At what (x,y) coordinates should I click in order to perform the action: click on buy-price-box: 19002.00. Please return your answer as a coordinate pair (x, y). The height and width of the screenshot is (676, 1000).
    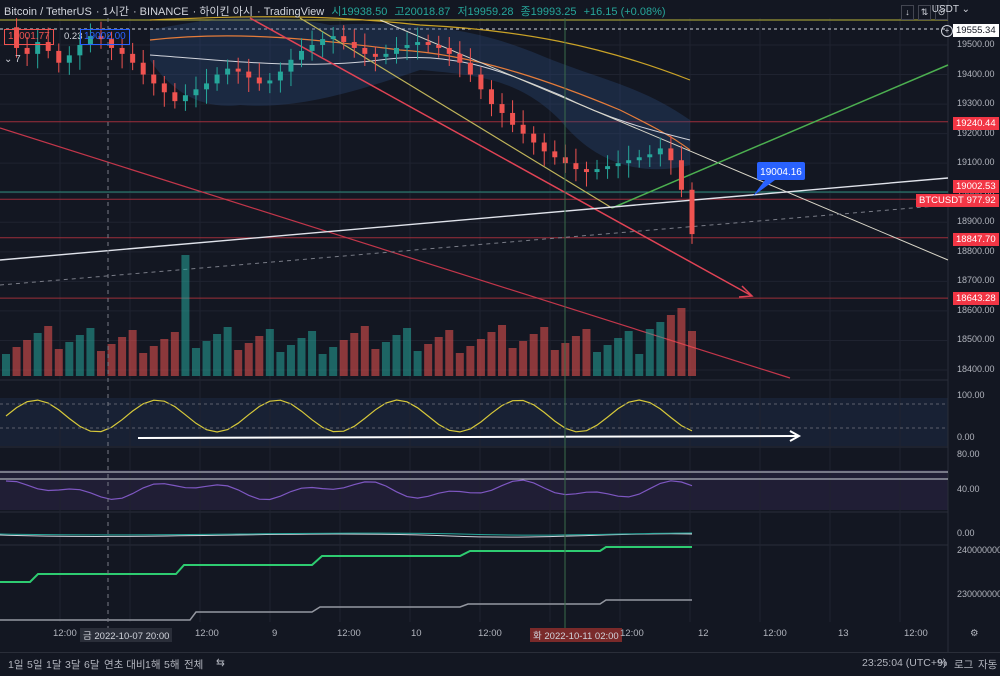
    Looking at the image, I should click on (105, 37).